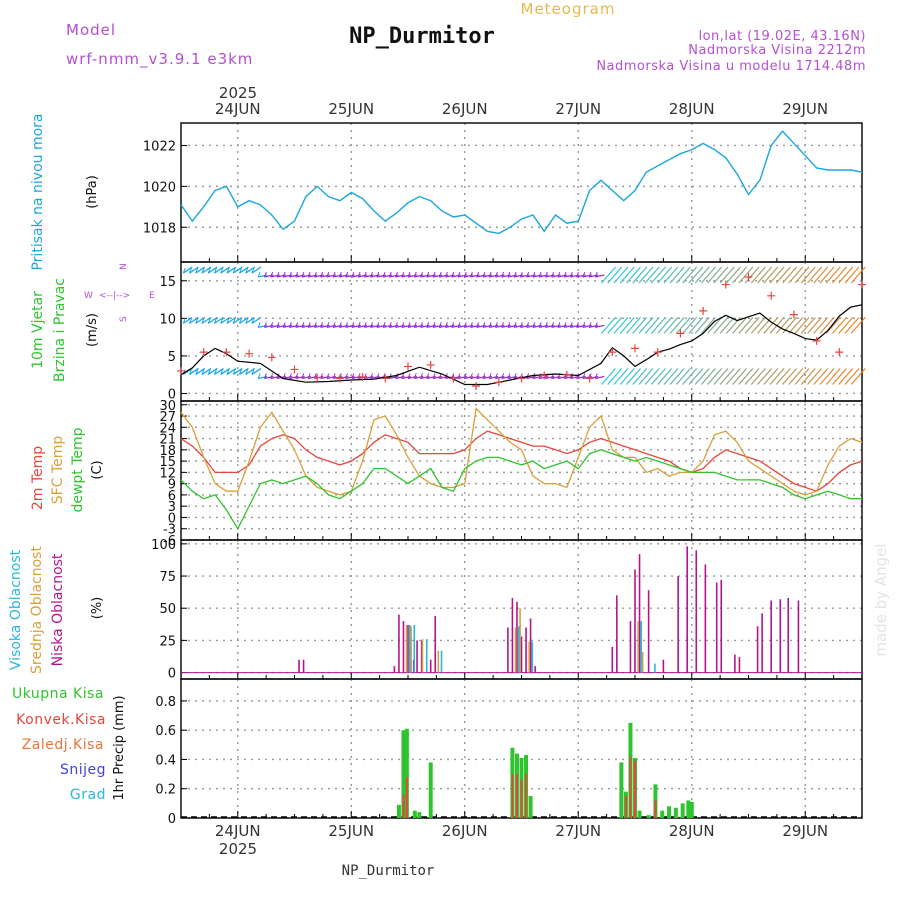 This screenshot has width=900, height=900. Describe the element at coordinates (351, 109) in the screenshot. I see `x-tick-label-top: 25JUN` at that location.